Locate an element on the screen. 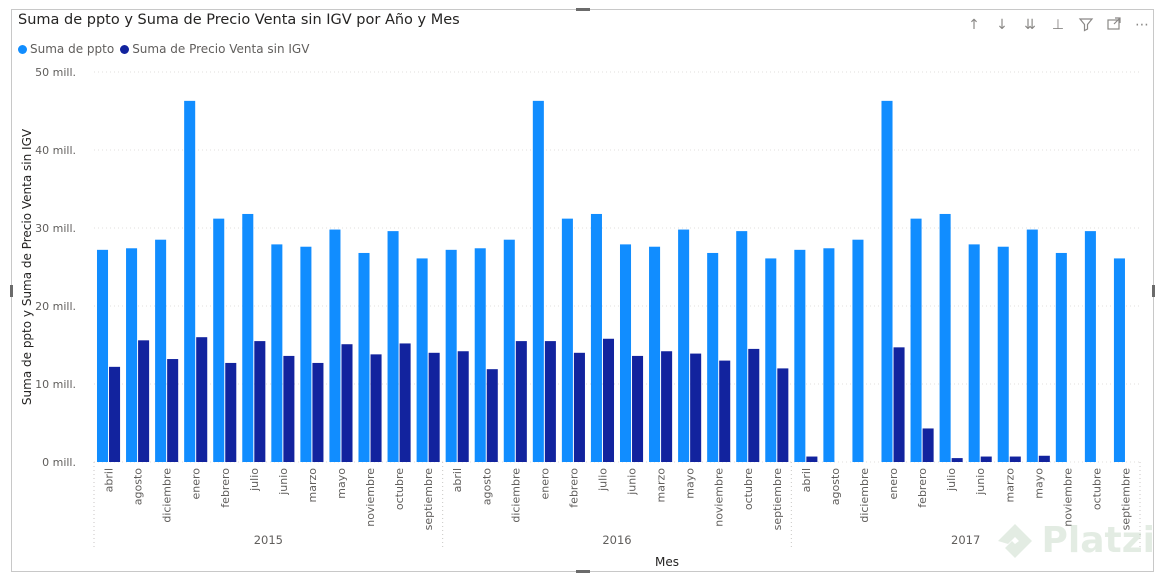 The height and width of the screenshot is (575, 1165). focus-mode-icon is located at coordinates (1114, 25).